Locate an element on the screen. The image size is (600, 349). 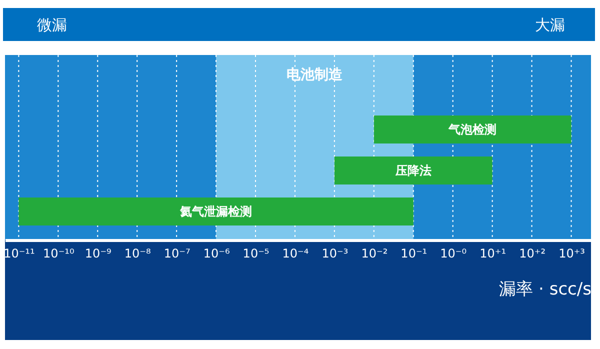
x-tick-label: 10⁻¹⁰ is located at coordinates (58, 253).